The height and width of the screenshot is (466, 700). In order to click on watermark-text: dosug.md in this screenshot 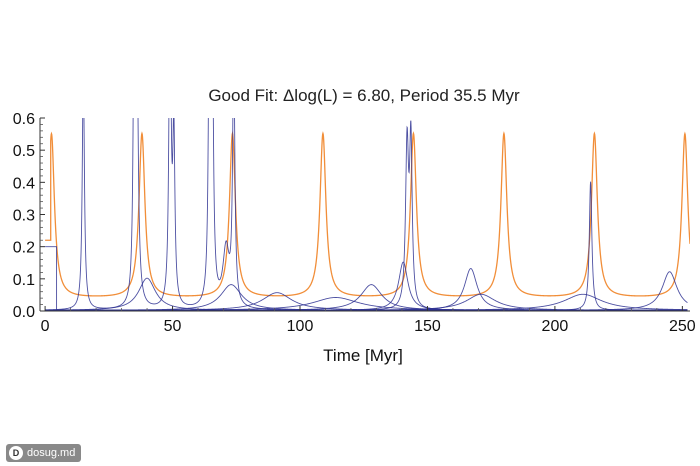, I will do `click(51, 453)`.